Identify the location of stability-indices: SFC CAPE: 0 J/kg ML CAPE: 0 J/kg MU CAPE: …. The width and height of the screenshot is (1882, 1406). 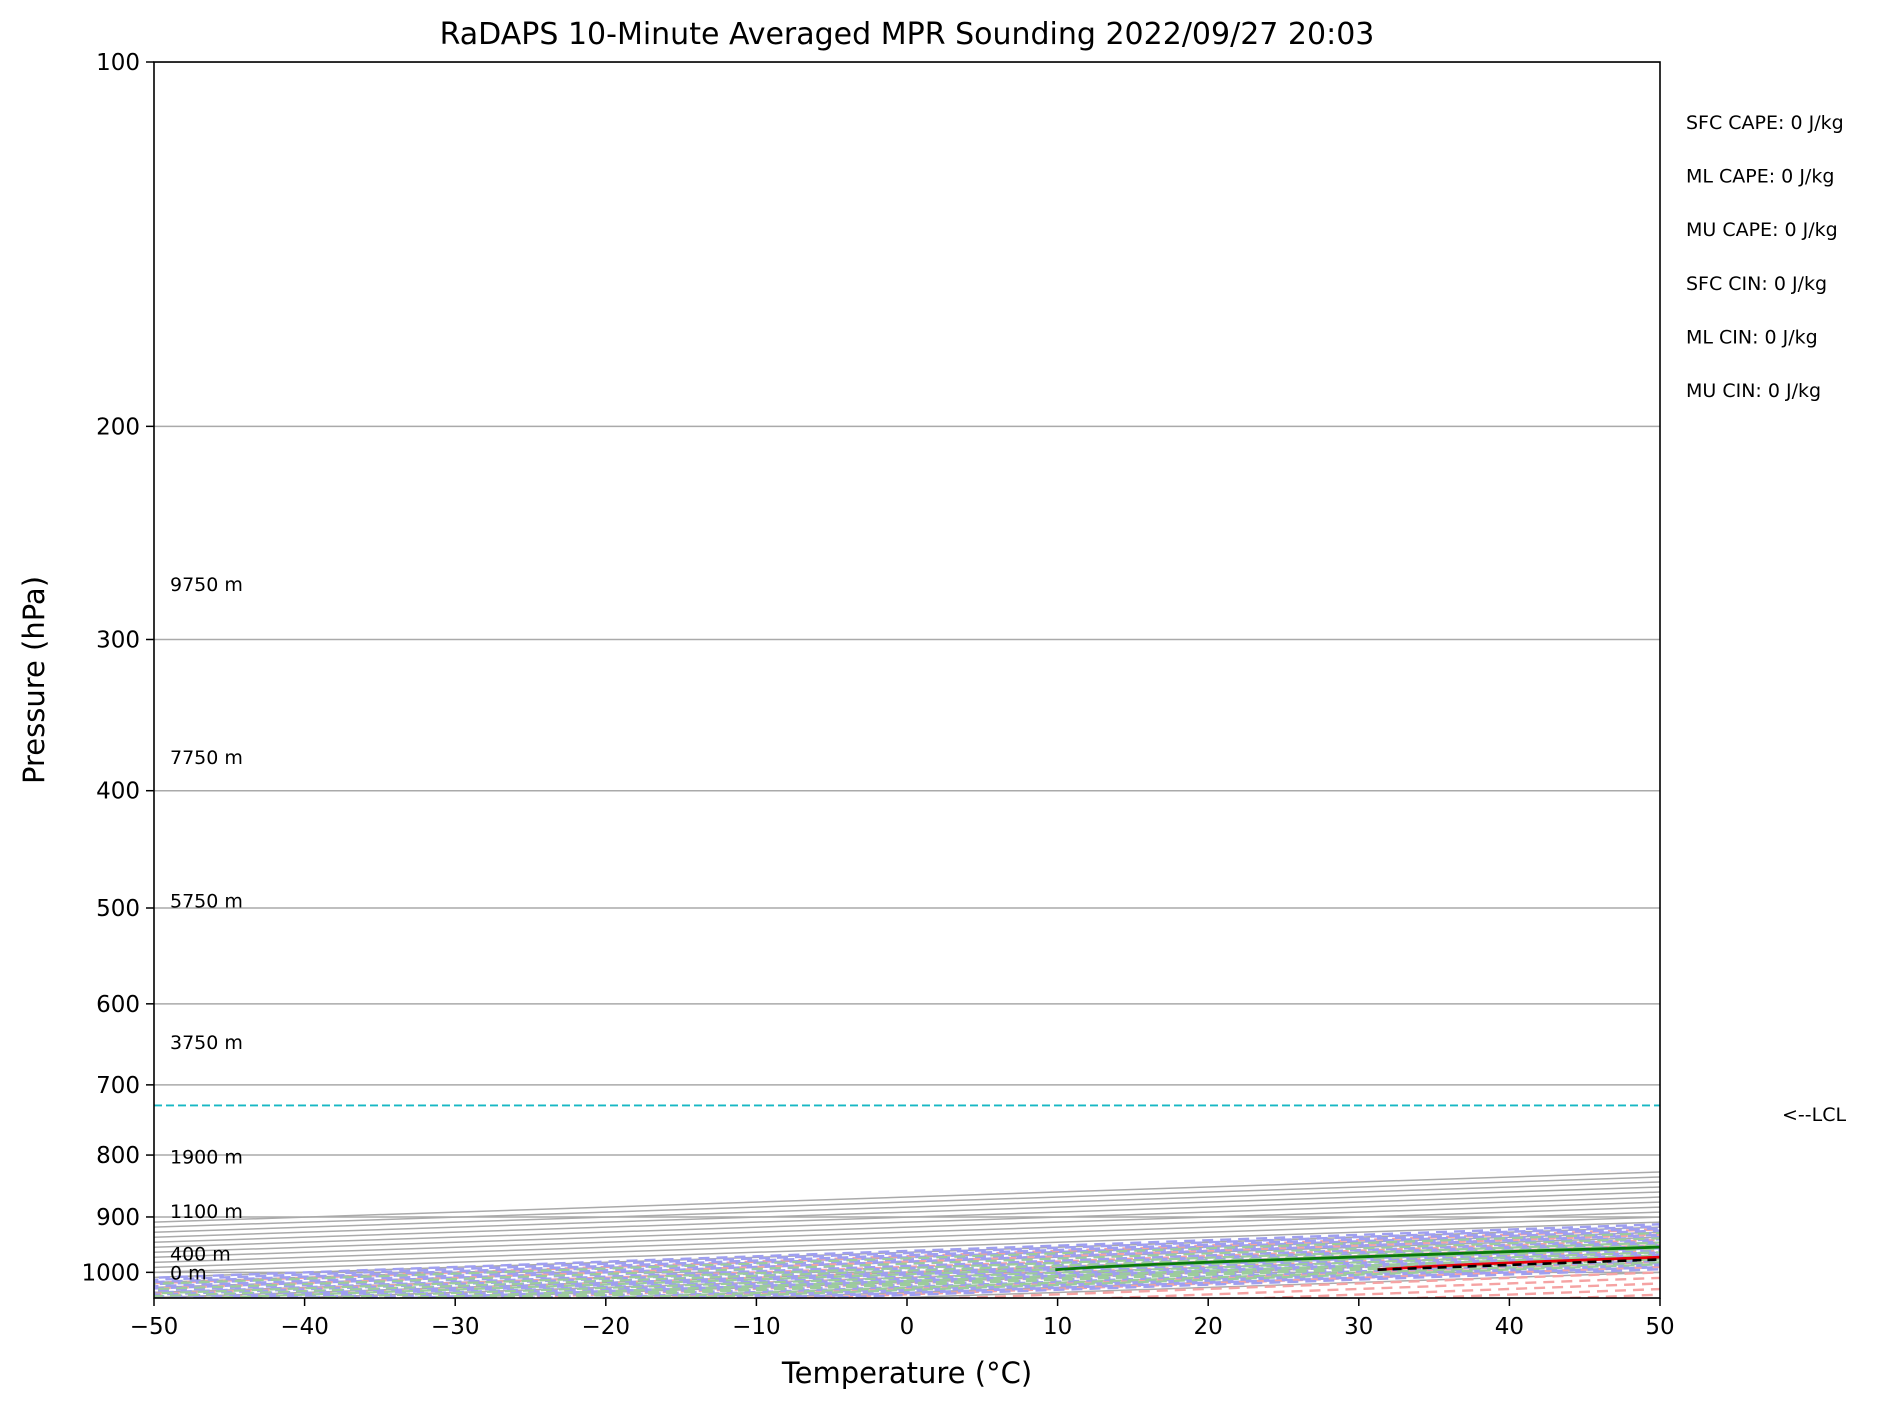
(1765, 257).